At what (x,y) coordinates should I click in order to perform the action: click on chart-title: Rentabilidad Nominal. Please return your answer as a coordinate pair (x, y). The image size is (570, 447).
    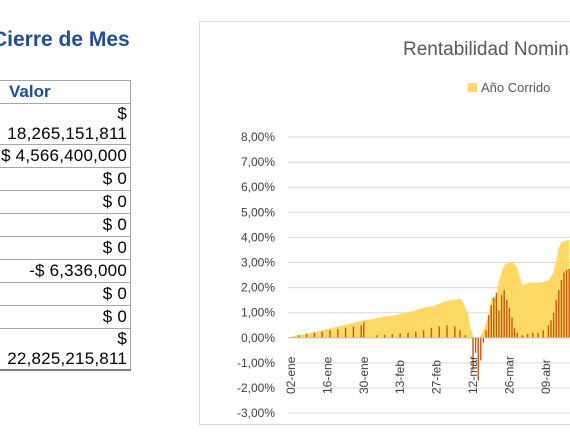
    Looking at the image, I should click on (486, 49).